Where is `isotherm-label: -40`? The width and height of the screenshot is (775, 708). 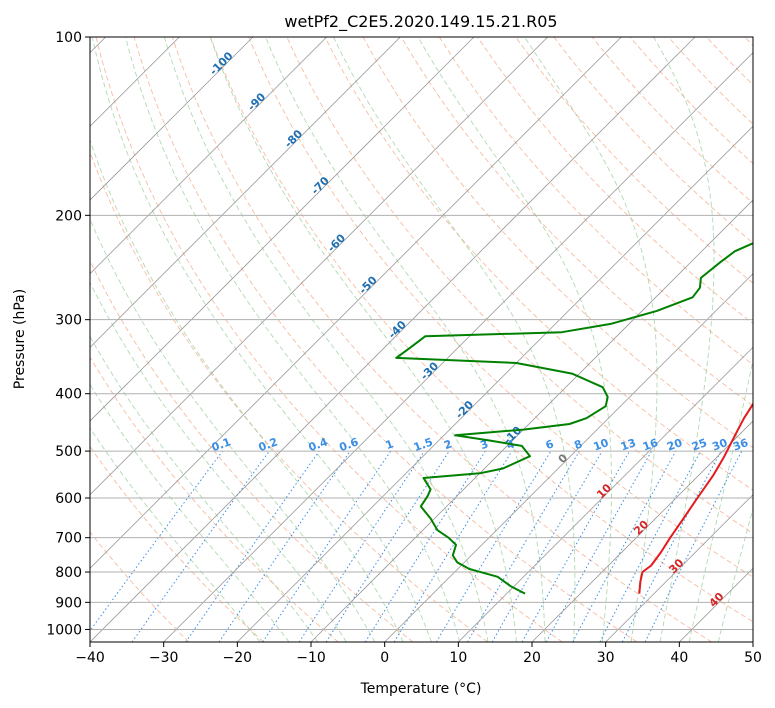 isotherm-label: -40 is located at coordinates (397, 329).